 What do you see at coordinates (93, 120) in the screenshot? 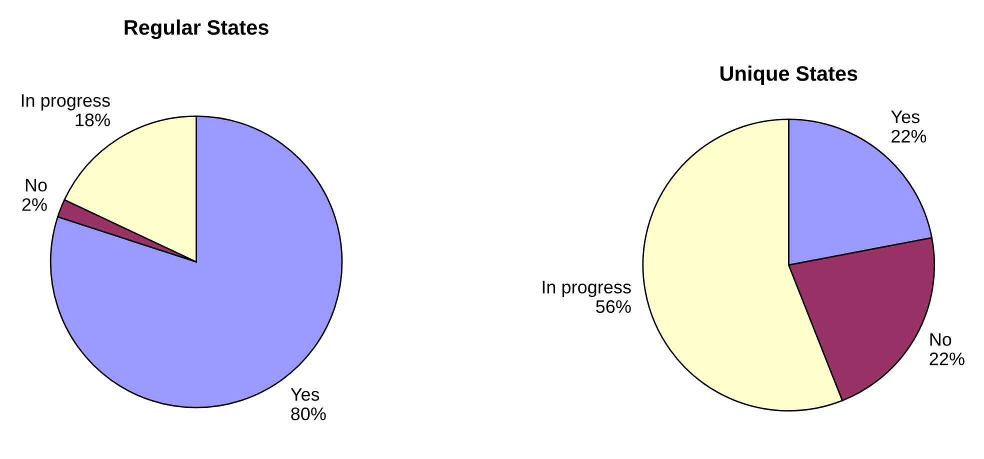
I see `data-label: 18%` at bounding box center [93, 120].